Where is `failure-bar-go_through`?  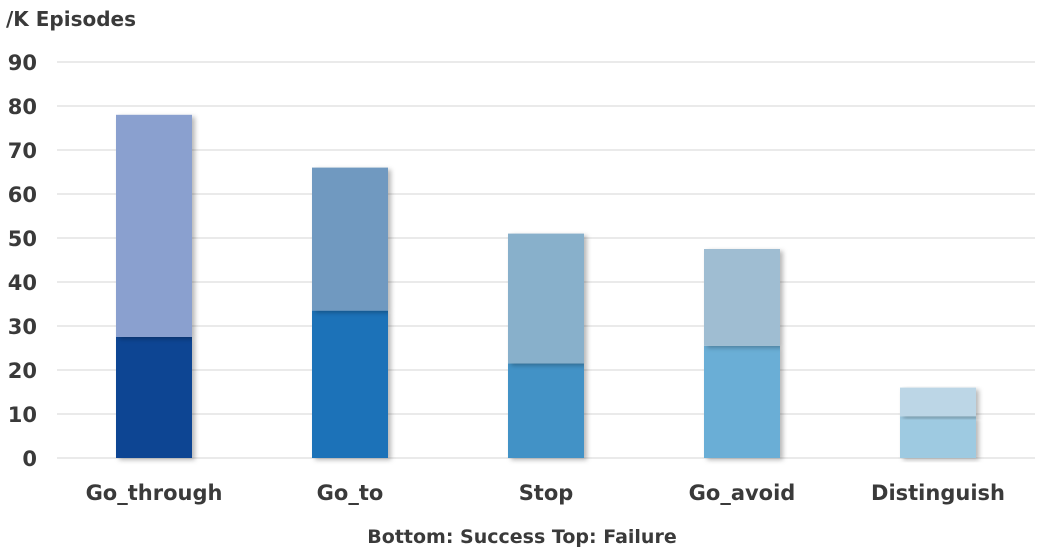 failure-bar-go_through is located at coordinates (154, 225).